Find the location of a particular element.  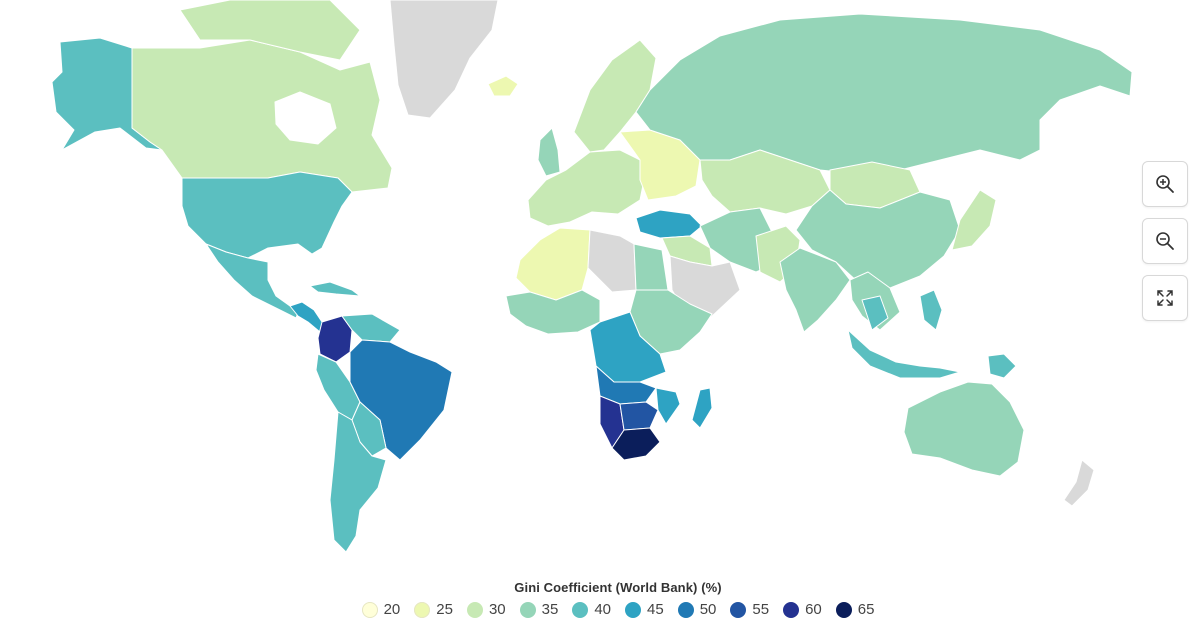

legend-label: 20 is located at coordinates (392, 609).